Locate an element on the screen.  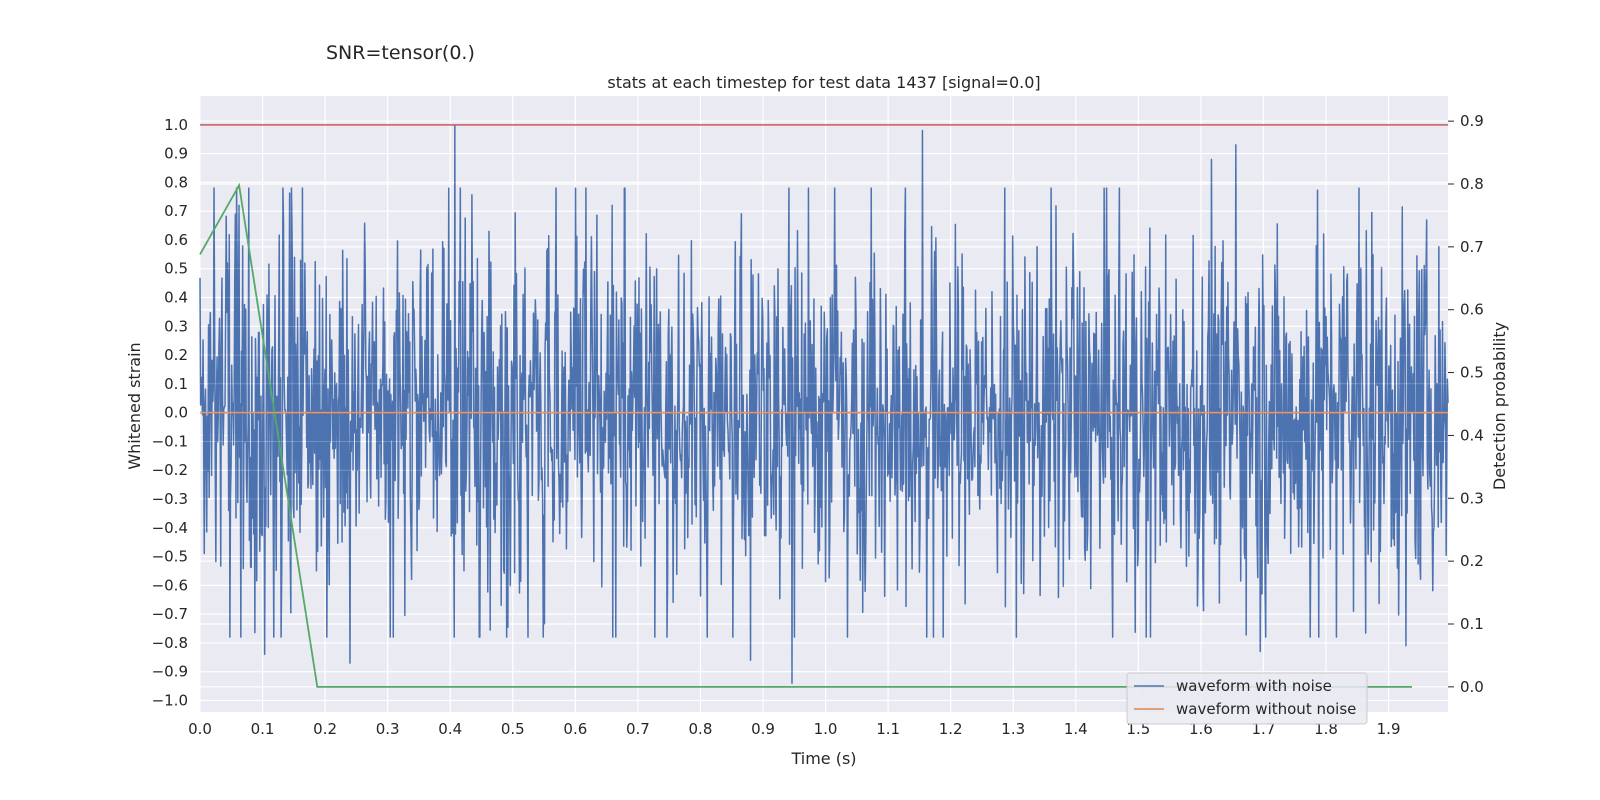
y-tick-label: 0.0 is located at coordinates (176, 413).